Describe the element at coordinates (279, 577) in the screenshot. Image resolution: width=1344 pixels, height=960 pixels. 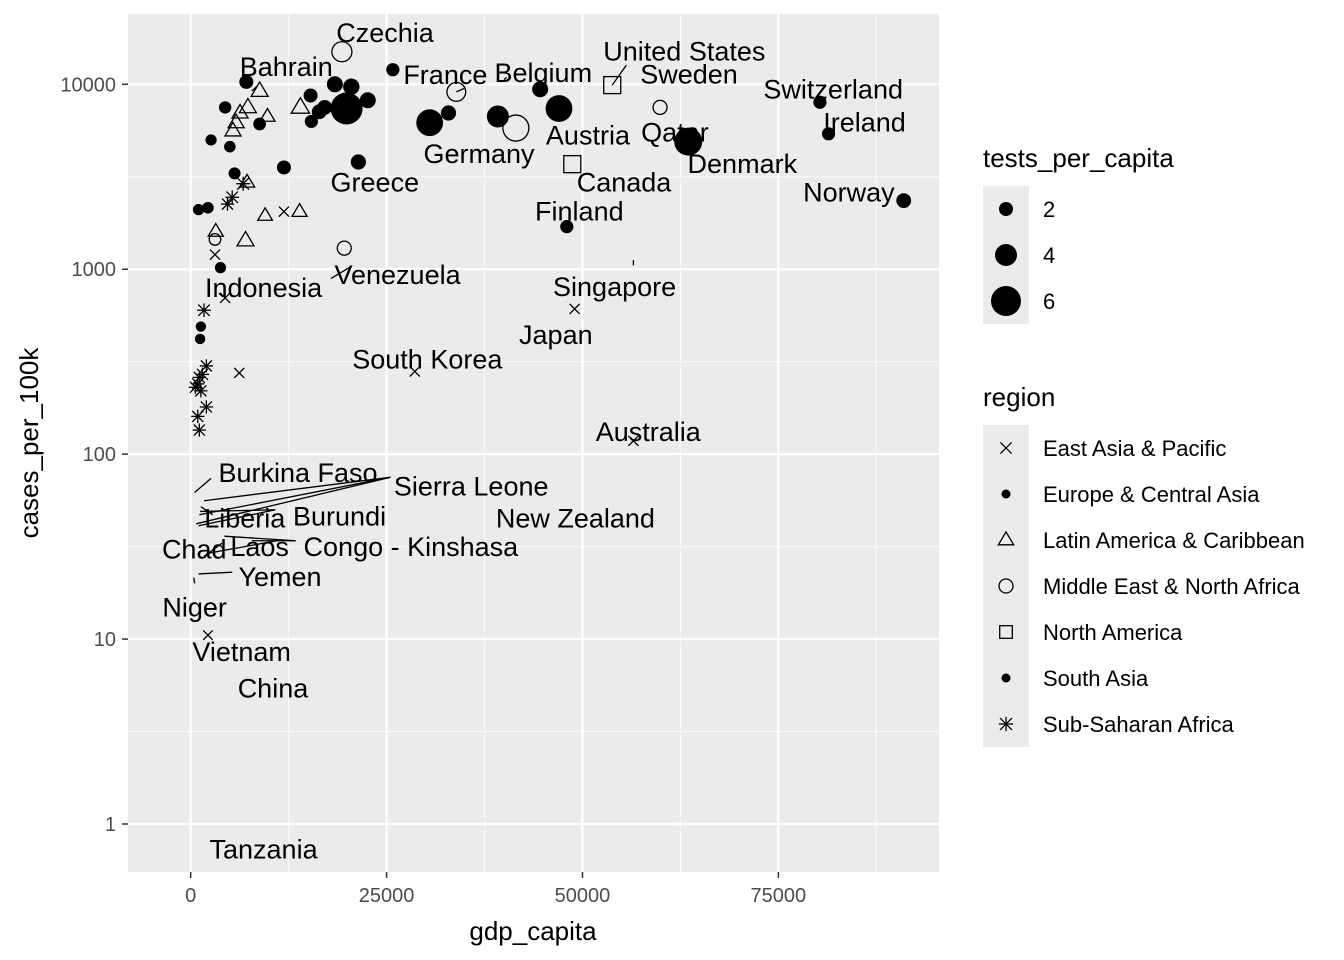
I see `point-label: Yemen` at that location.